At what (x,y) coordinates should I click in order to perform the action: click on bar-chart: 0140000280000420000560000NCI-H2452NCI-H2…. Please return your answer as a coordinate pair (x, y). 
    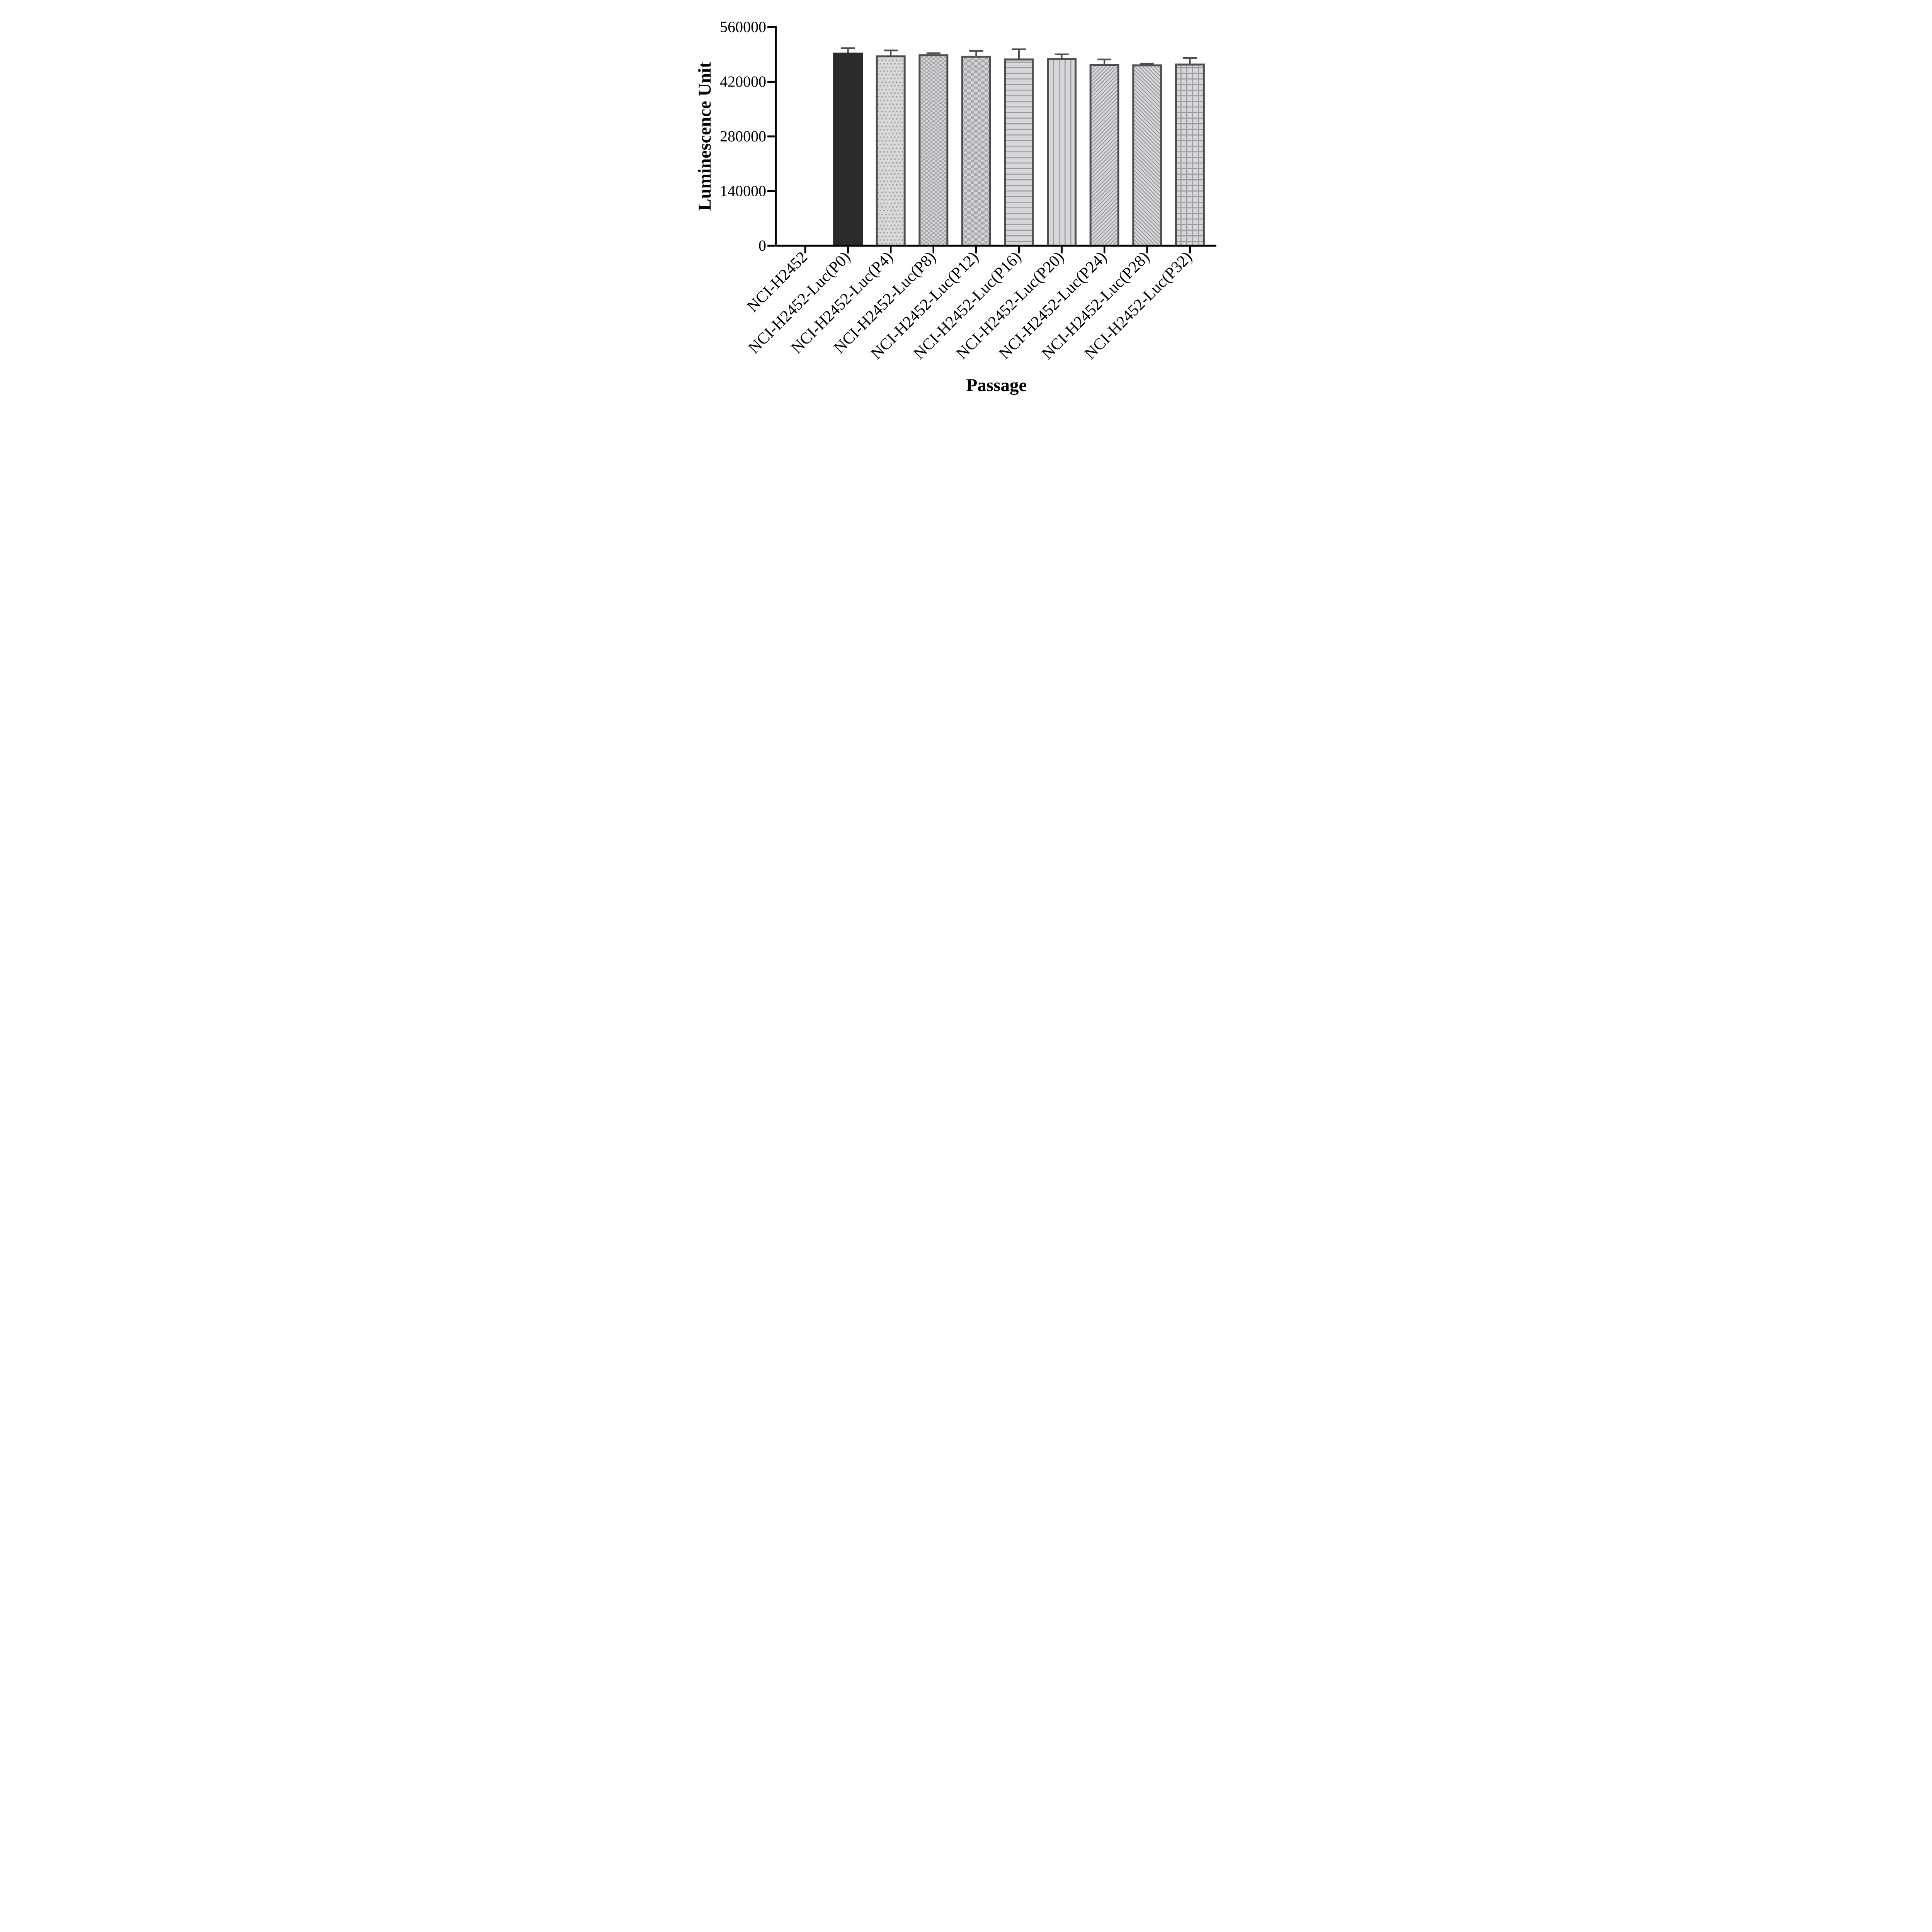
    Looking at the image, I should click on (956, 207).